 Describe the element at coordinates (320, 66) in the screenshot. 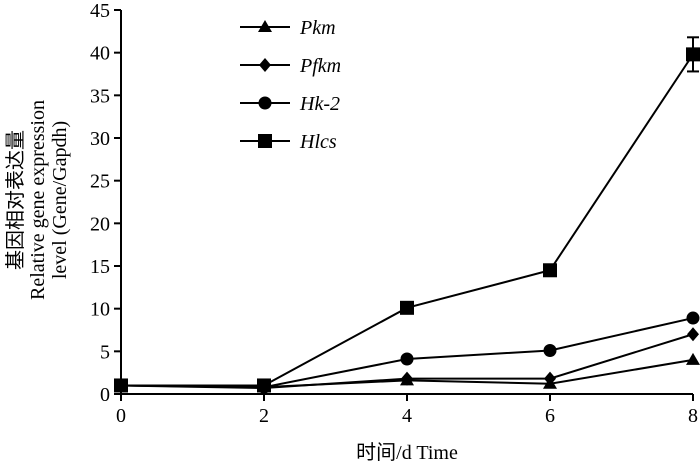

I see `legend-label: Pfkm` at that location.